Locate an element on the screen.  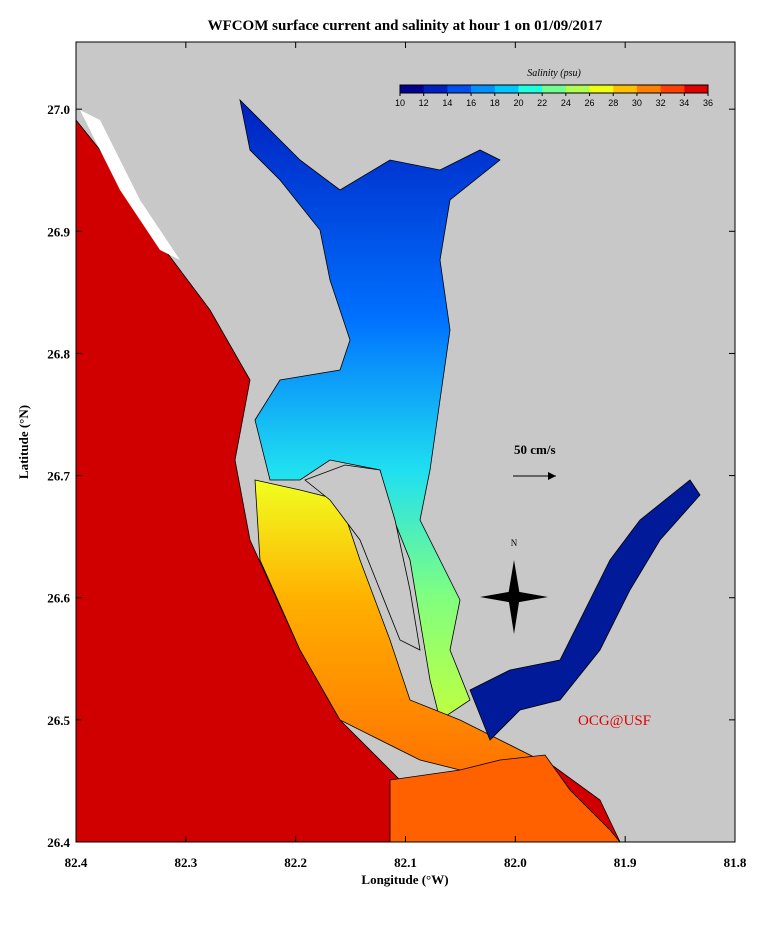
colorbar-tick-label: 18 is located at coordinates (495, 103).